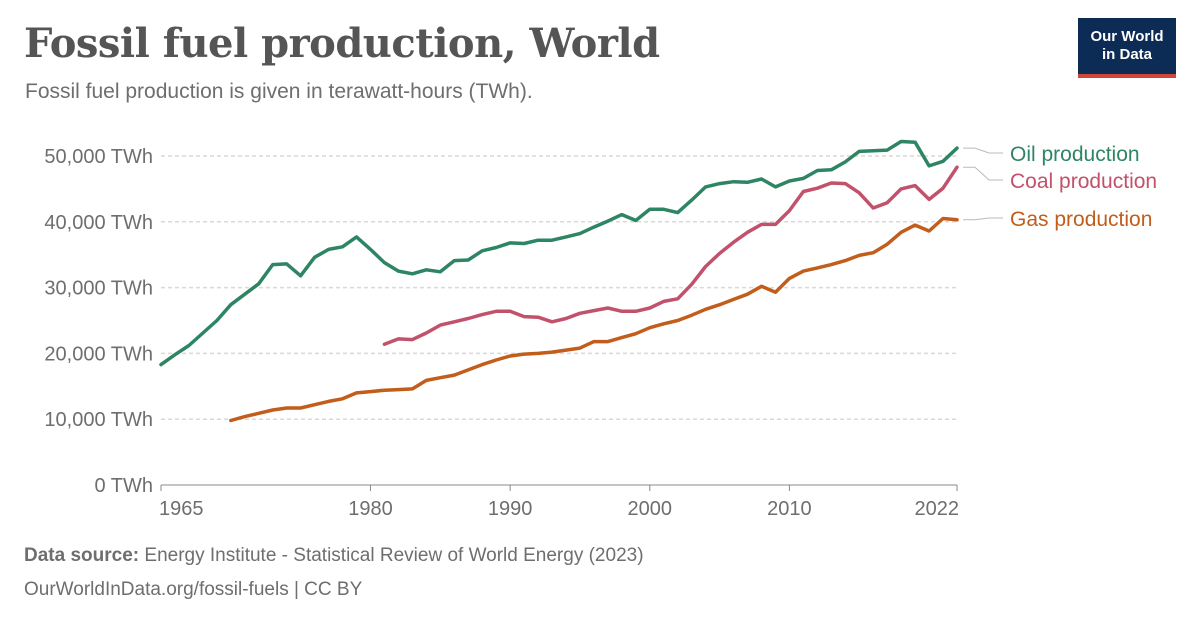  I want to click on gas-production-legend-label: Gas production, so click(1081, 219).